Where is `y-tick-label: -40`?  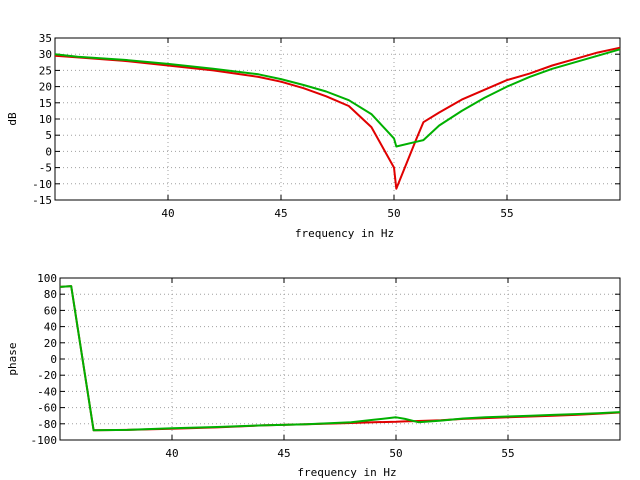 y-tick-label: -40 is located at coordinates (47, 391).